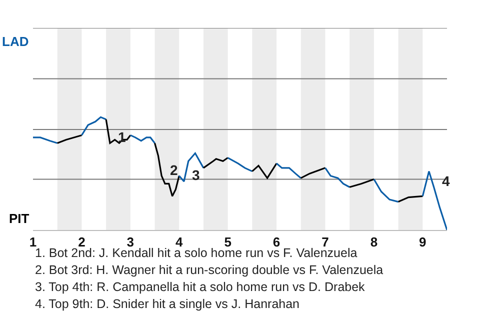 Image resolution: width=480 pixels, height=320 pixels. Describe the element at coordinates (19, 218) in the screenshot. I see `text: PIT` at that location.